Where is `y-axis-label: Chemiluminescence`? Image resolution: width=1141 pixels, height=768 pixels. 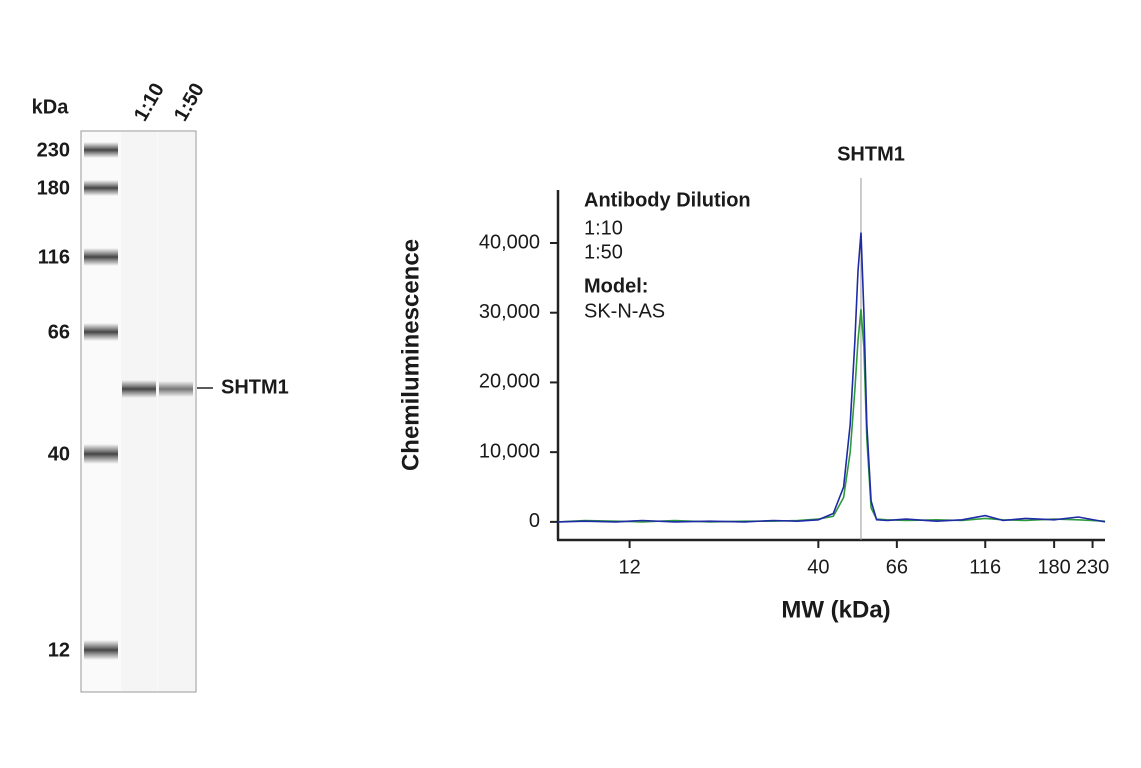
y-axis-label: Chemiluminescence is located at coordinates (410, 355).